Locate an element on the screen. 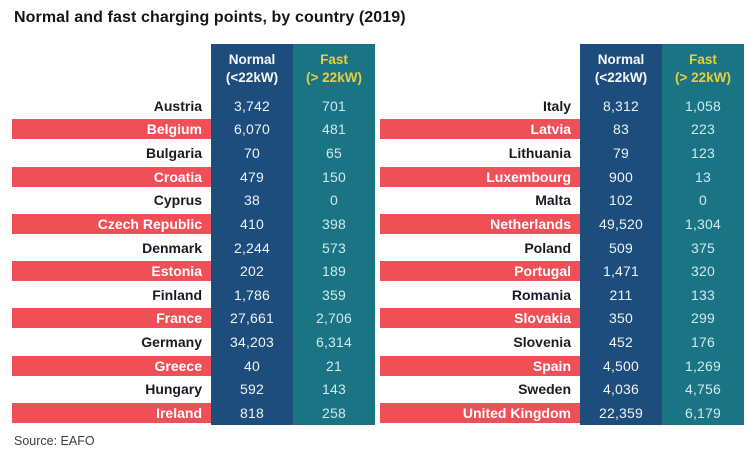 This screenshot has height=457, width=756. country-label-cell: Czech Republic is located at coordinates (111, 224).